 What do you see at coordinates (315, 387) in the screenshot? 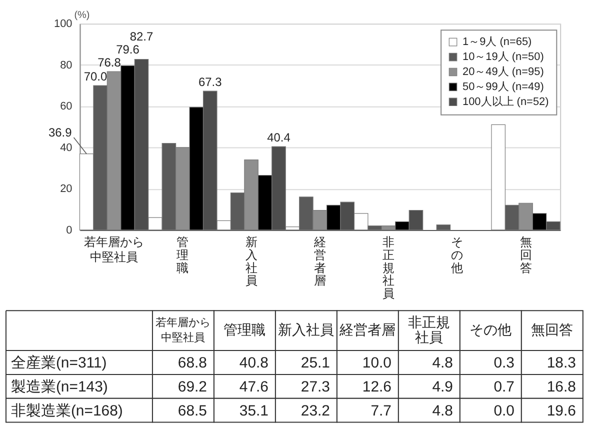
I see `data-label: 27.3` at bounding box center [315, 387].